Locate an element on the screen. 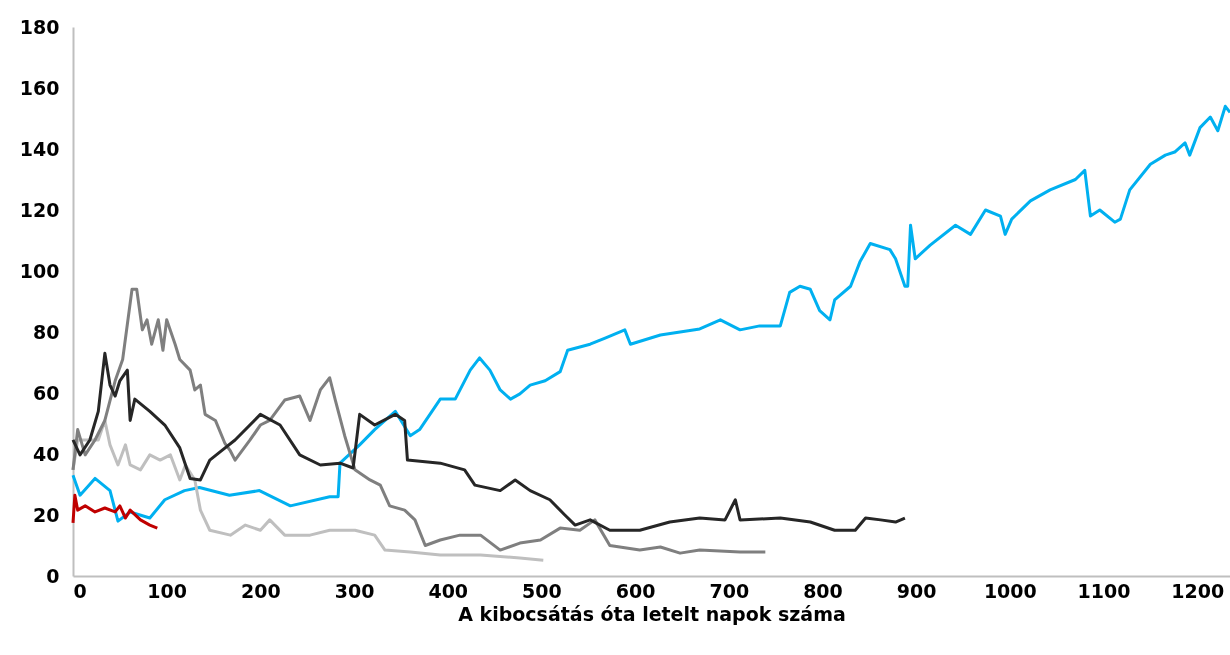 The height and width of the screenshot is (655, 1230). x-tick-label: 1100 is located at coordinates (1104, 590).